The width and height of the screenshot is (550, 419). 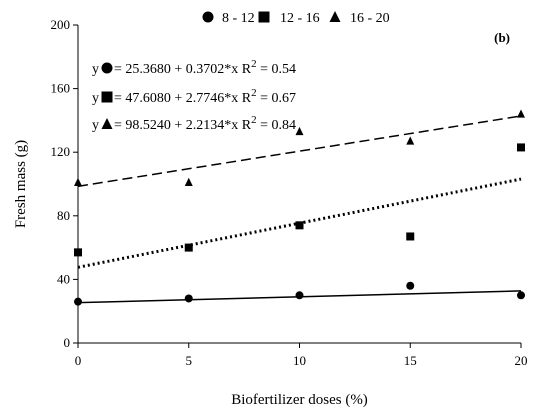 What do you see at coordinates (95, 125) in the screenshot?
I see `equation-lhs-triangle: y` at bounding box center [95, 125].